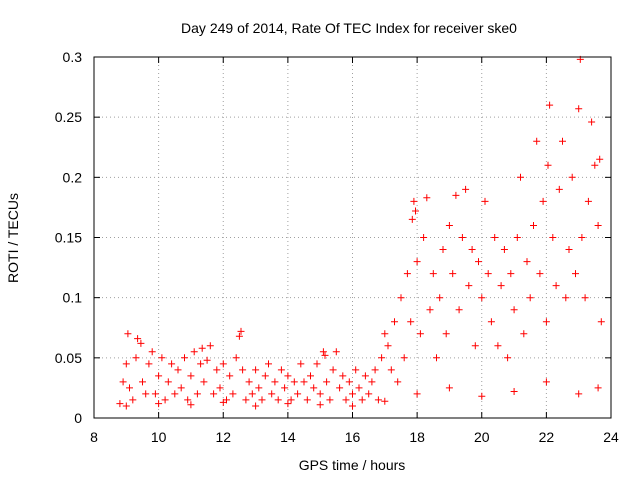 This screenshot has height=480, width=640. Describe the element at coordinates (78, 418) in the screenshot. I see `y-tick-label: 0` at that location.